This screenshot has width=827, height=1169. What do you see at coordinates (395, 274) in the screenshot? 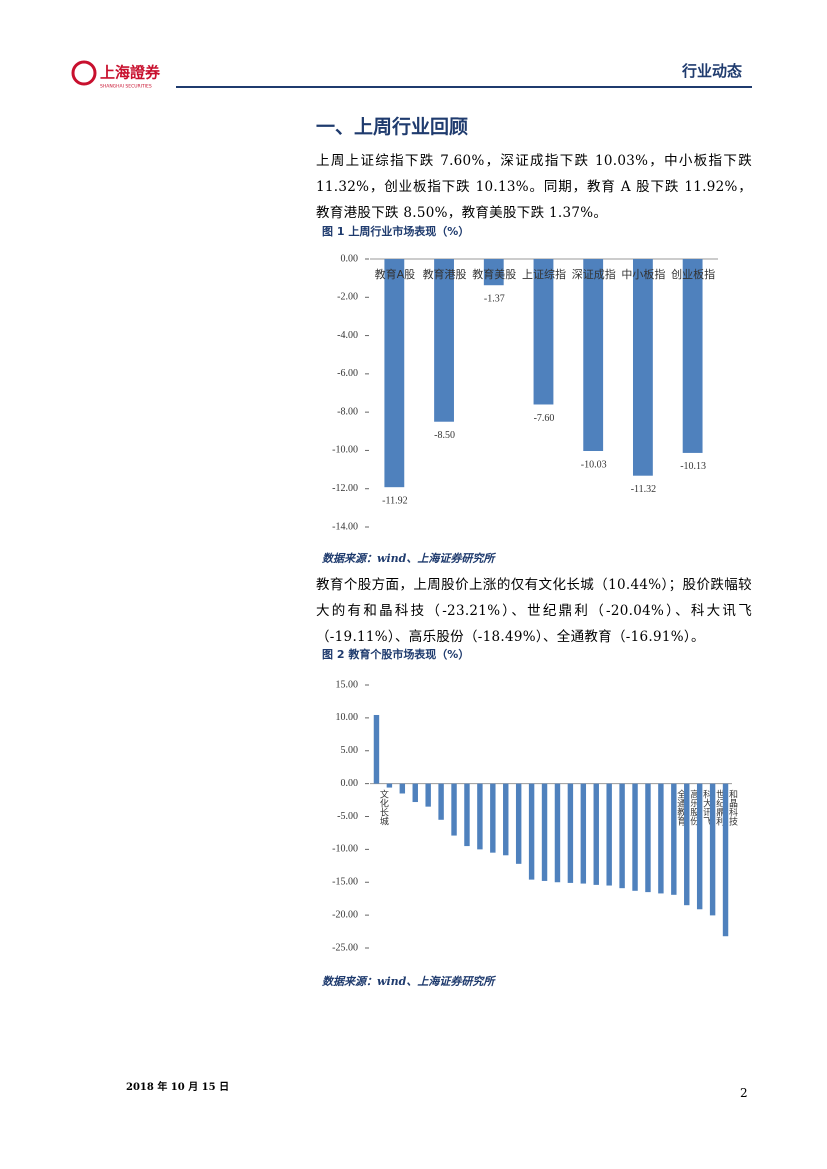
I see `x-tick-label: 教育A股` at bounding box center [395, 274].